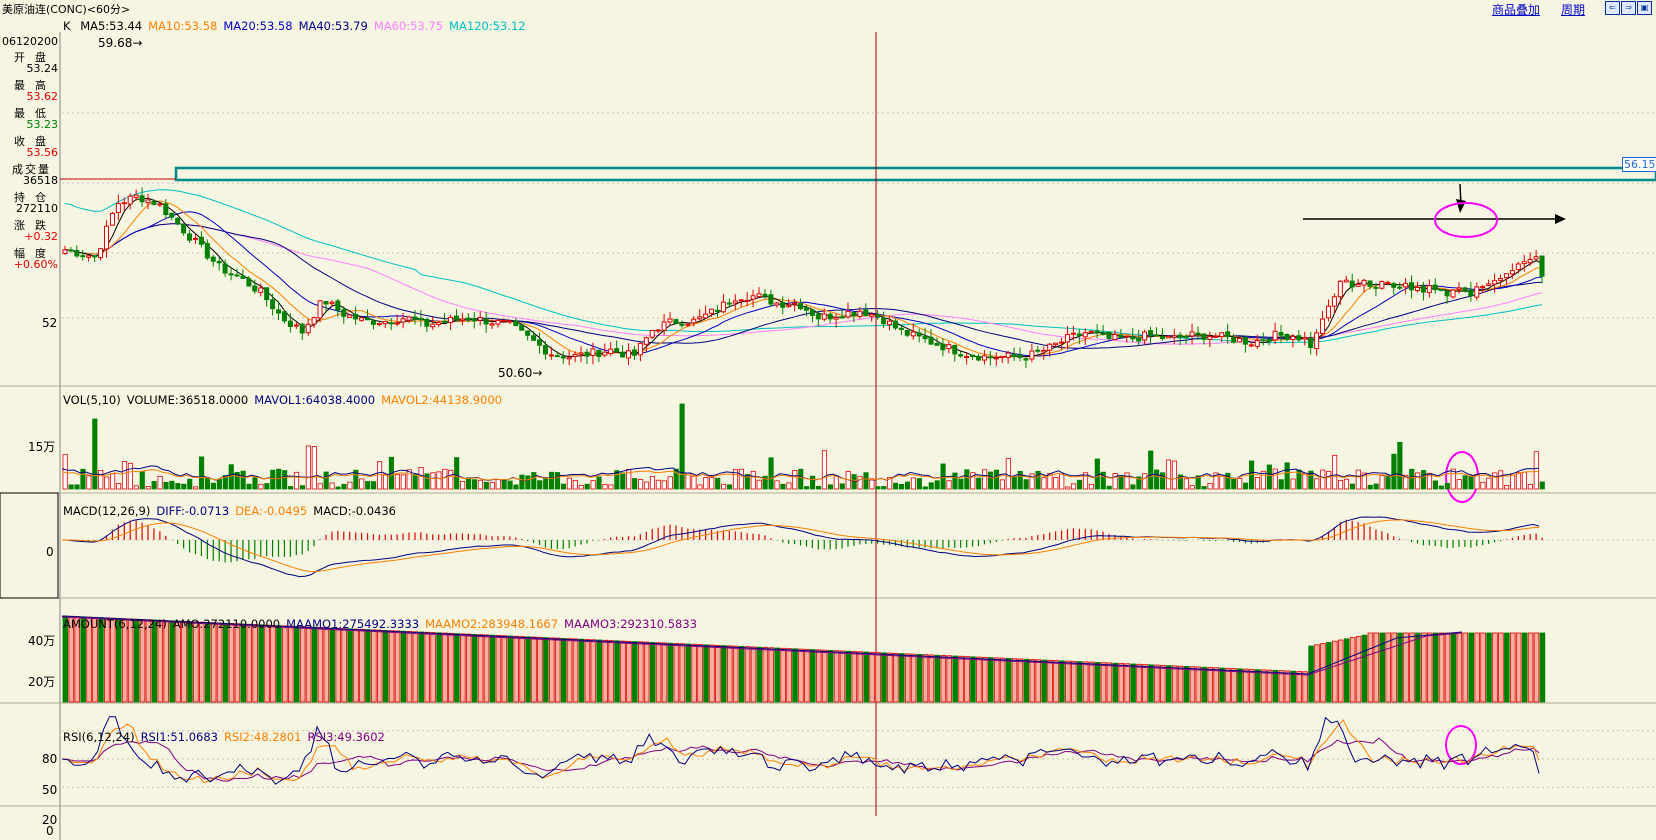 This screenshot has height=840, width=1656. Describe the element at coordinates (92, 400) in the screenshot. I see `volume-legend-item: VOL(5,10)` at that location.